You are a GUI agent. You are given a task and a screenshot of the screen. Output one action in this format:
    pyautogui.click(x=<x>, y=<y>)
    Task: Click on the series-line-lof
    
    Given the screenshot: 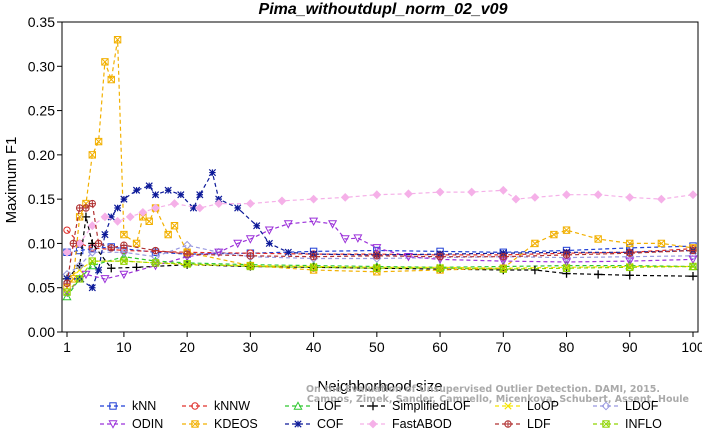 What is the action you would take?
    pyautogui.click(x=380, y=276)
    